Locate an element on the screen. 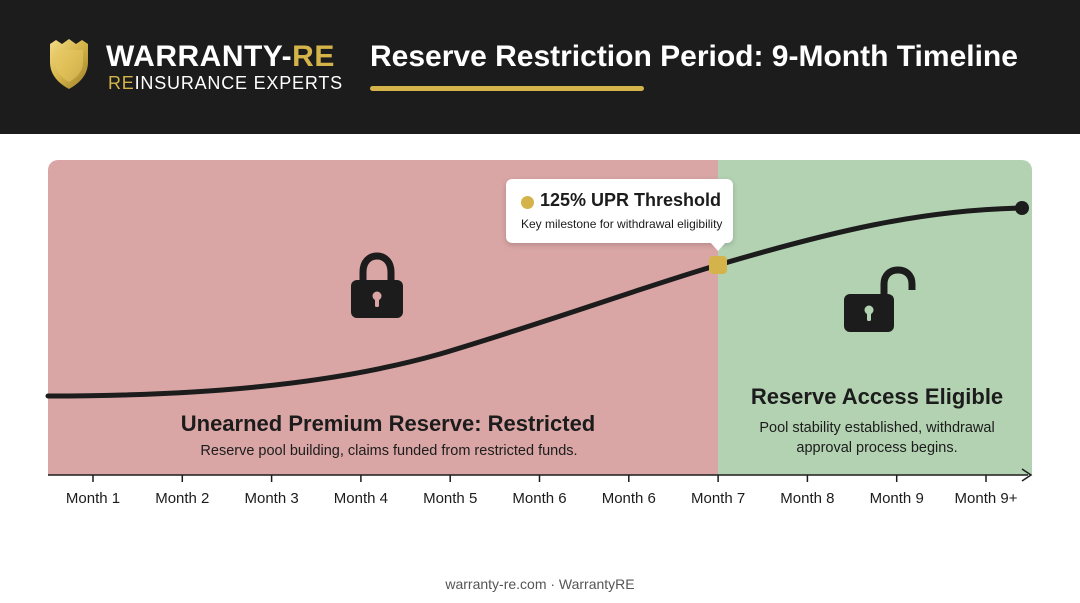 The image size is (1080, 603). brand-name-main: WARRANTY- is located at coordinates (199, 56).